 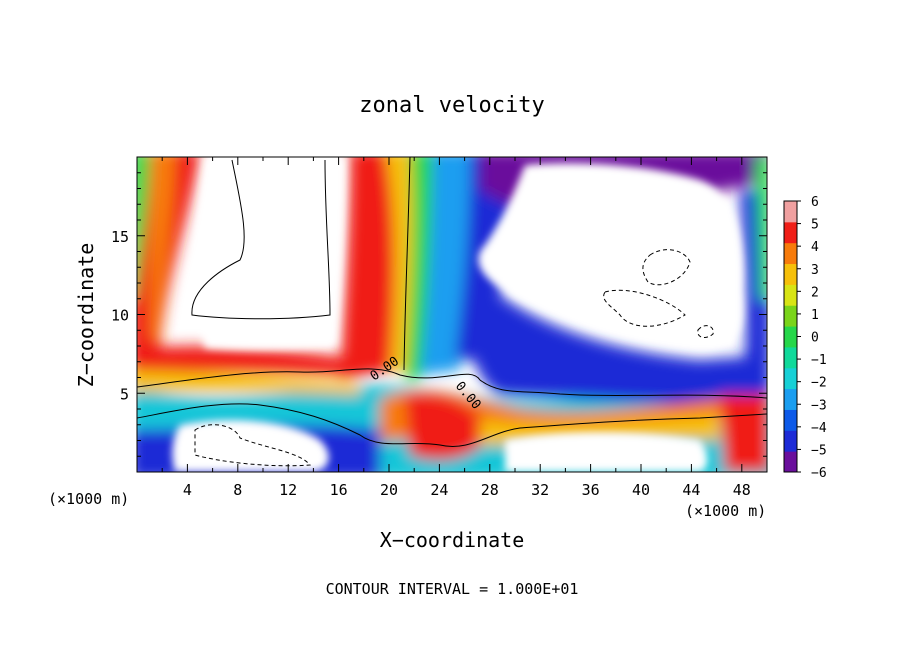 I want to click on x-tick-label: 12, so click(x=288, y=490).